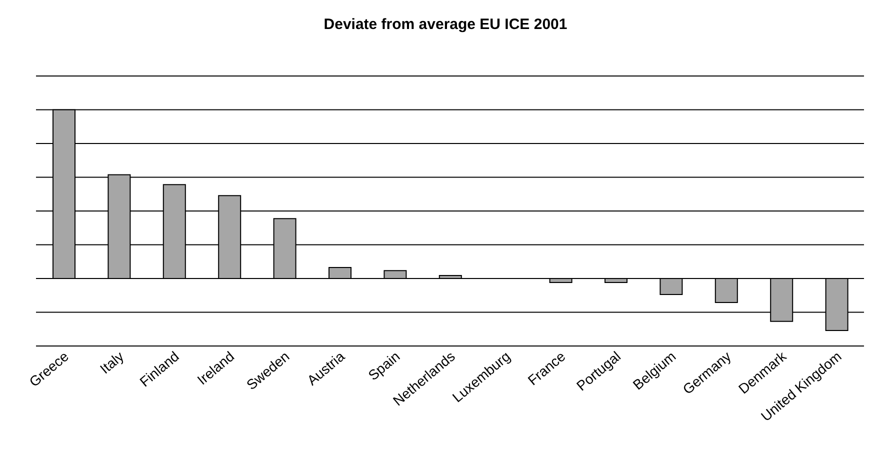  What do you see at coordinates (445, 25) in the screenshot?
I see `chart-title: Deviate from average EU ICE 2001` at bounding box center [445, 25].